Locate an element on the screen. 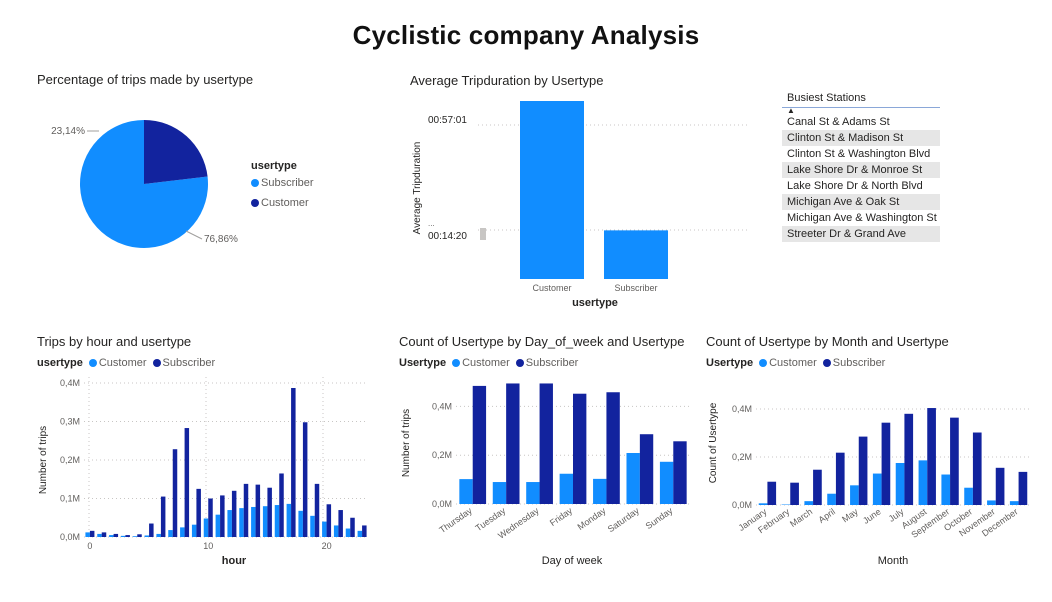 The image size is (1052, 602). monthly-legend: Usertype Customer Subscriber is located at coordinates (795, 363).